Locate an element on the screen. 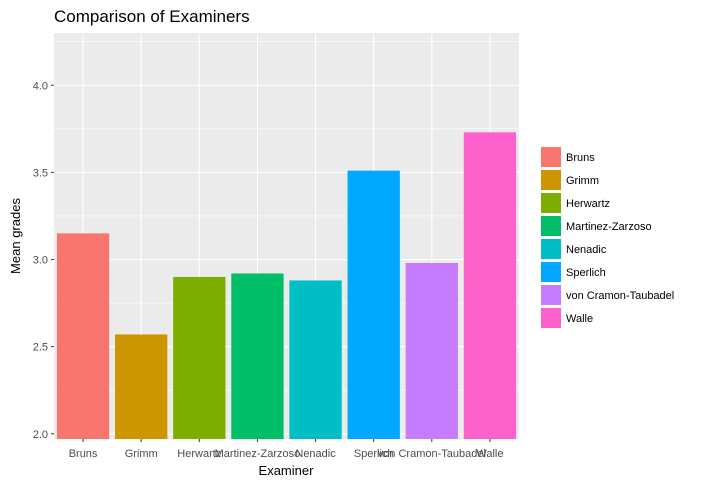 The height and width of the screenshot is (483, 705). y-tick-label: 2.5 is located at coordinates (40, 348).